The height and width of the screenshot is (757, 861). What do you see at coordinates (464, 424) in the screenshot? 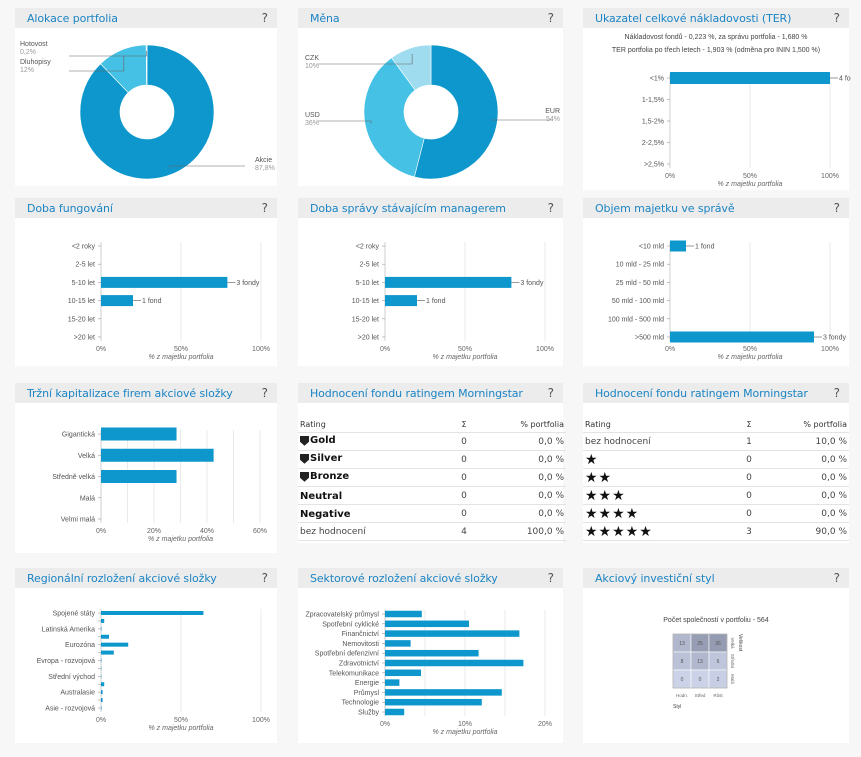
I see `header-cell: Σ` at bounding box center [464, 424].